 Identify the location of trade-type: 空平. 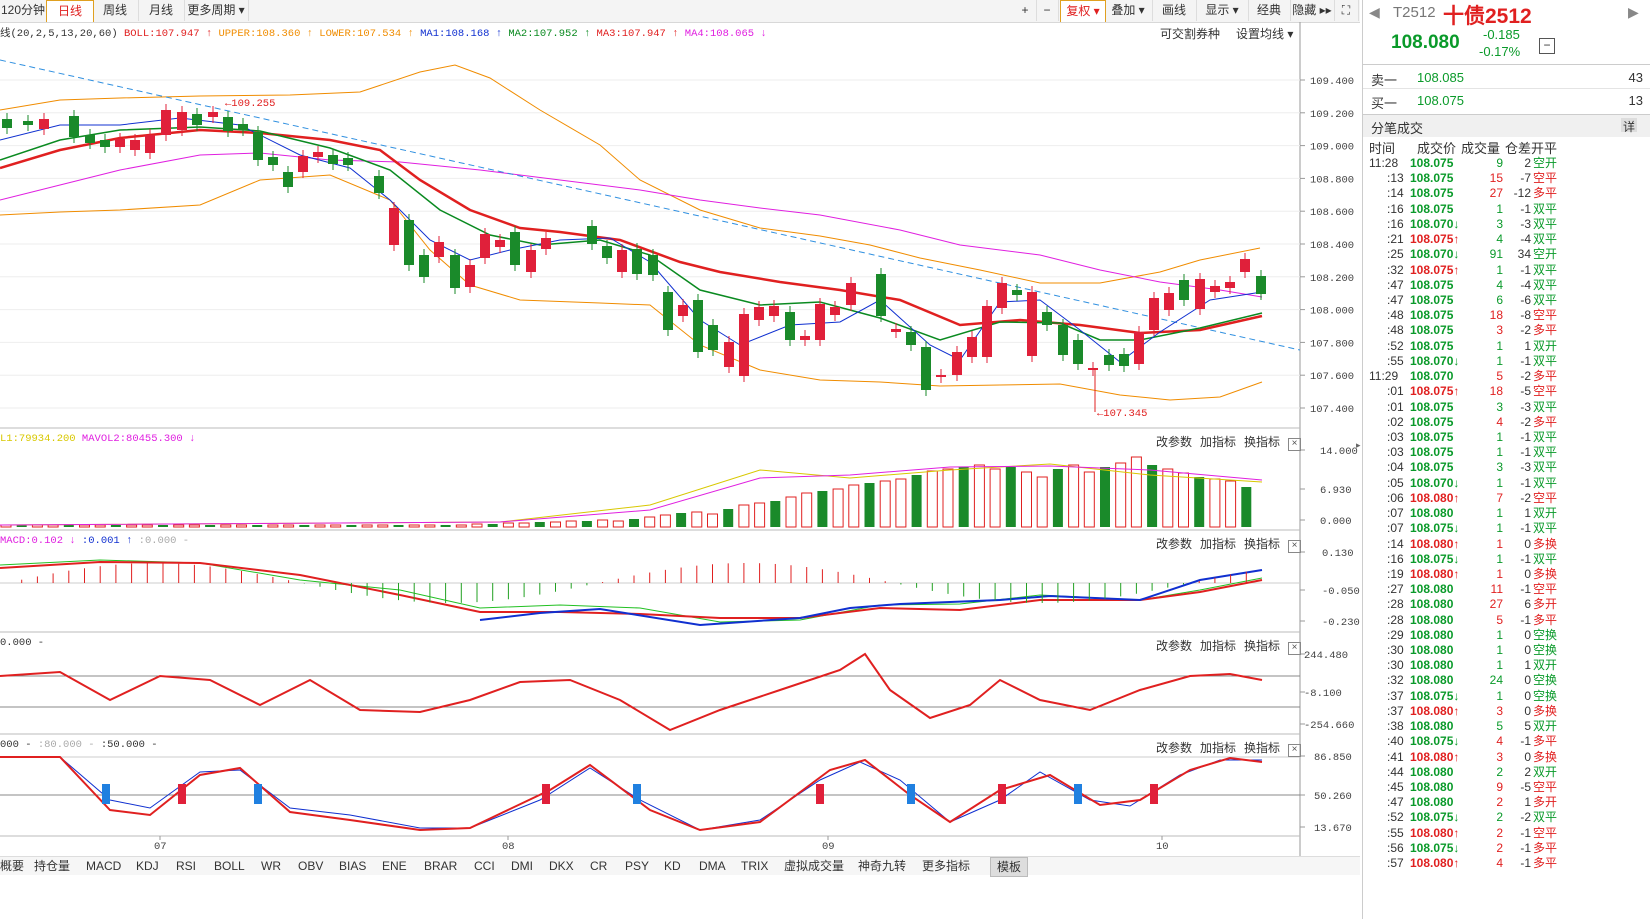
(1545, 391).